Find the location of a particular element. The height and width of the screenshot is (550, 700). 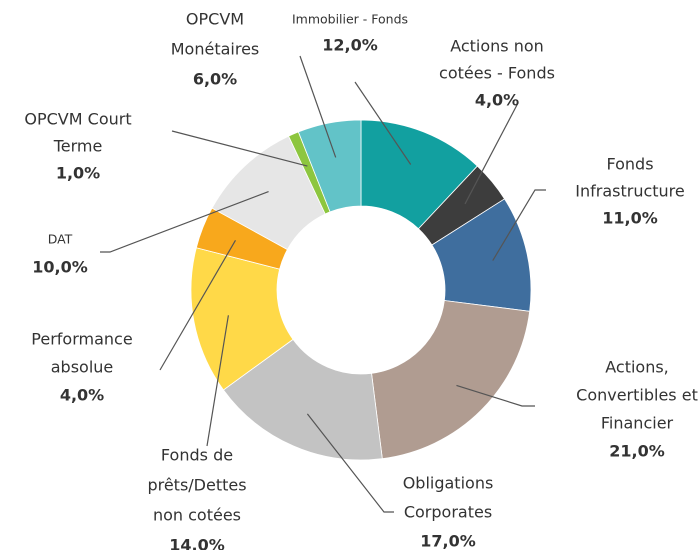

slice-label: Terme is located at coordinates (78, 146).